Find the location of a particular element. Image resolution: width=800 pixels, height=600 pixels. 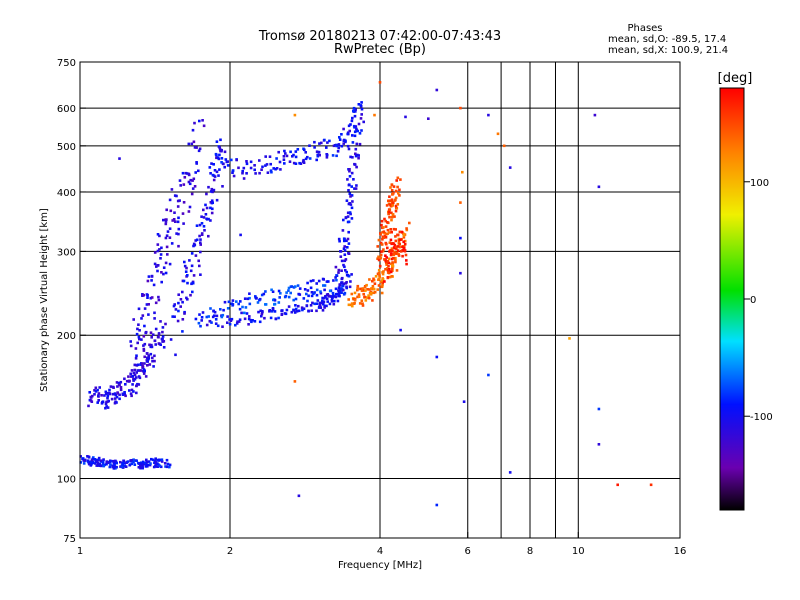

x-tick-label: 2 is located at coordinates (230, 551).